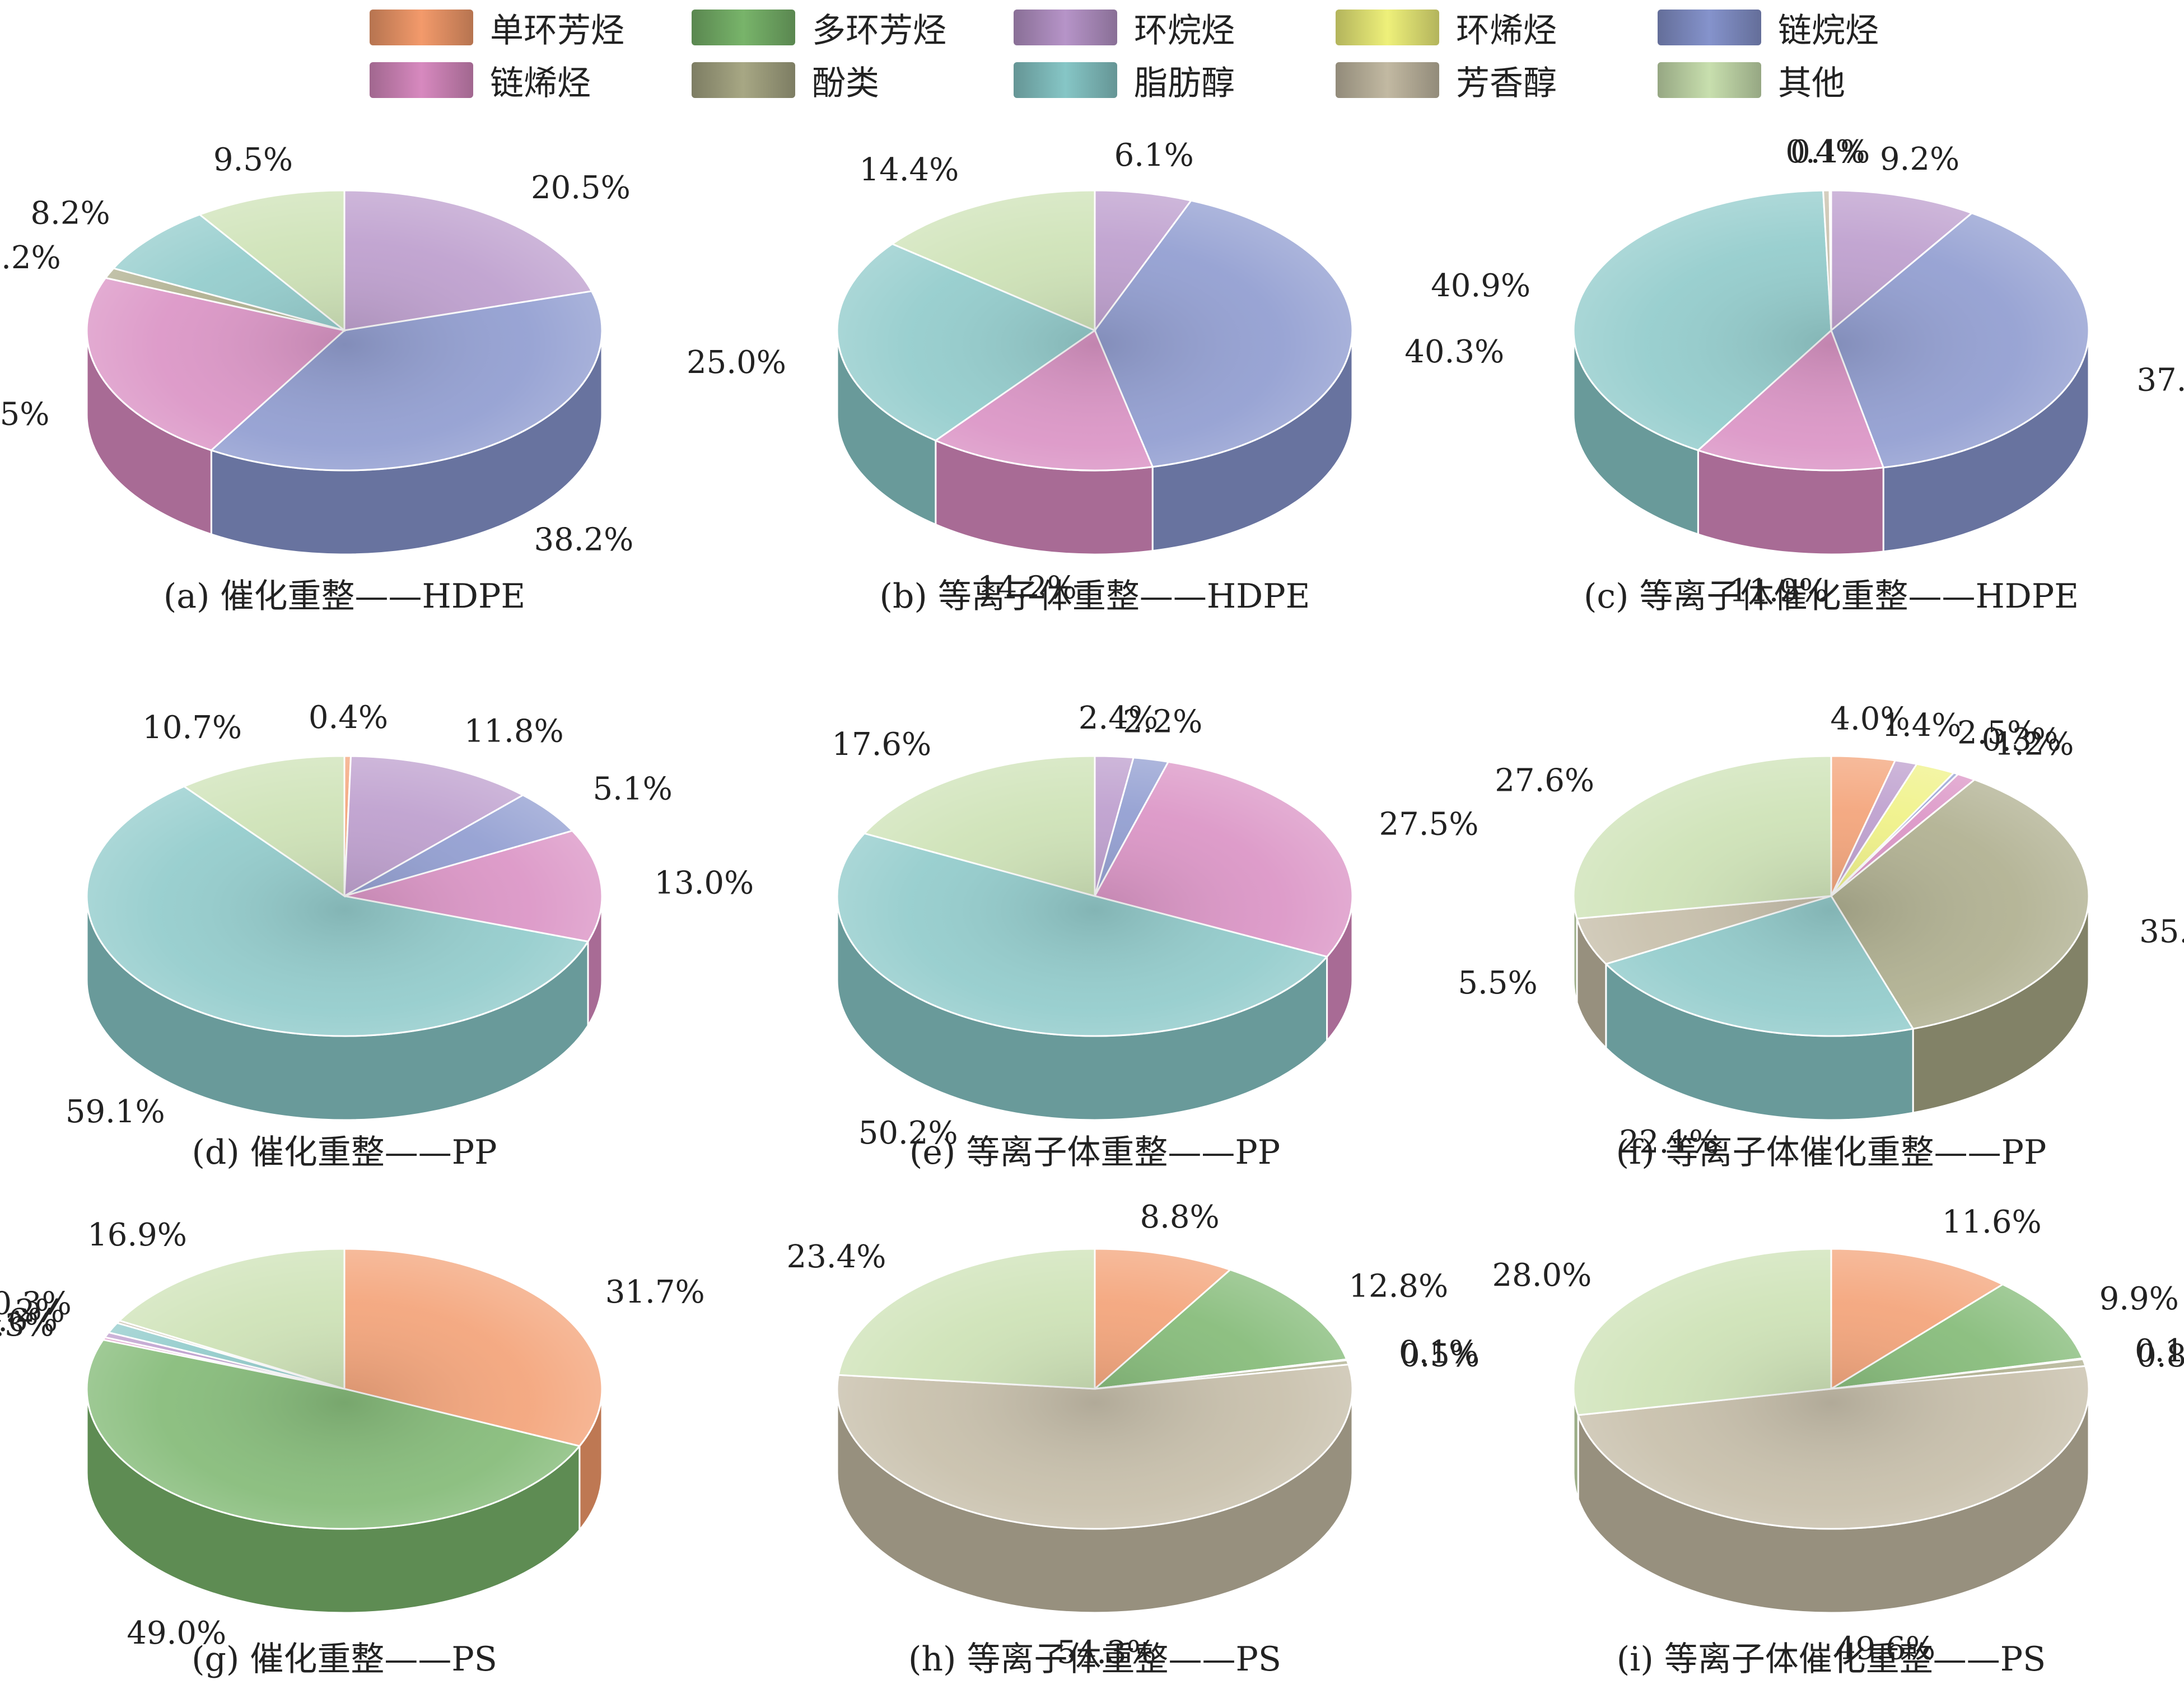 The image size is (2184, 1689). Describe the element at coordinates (481, 80) in the screenshot. I see `legend-item: 链烯烃` at that location.